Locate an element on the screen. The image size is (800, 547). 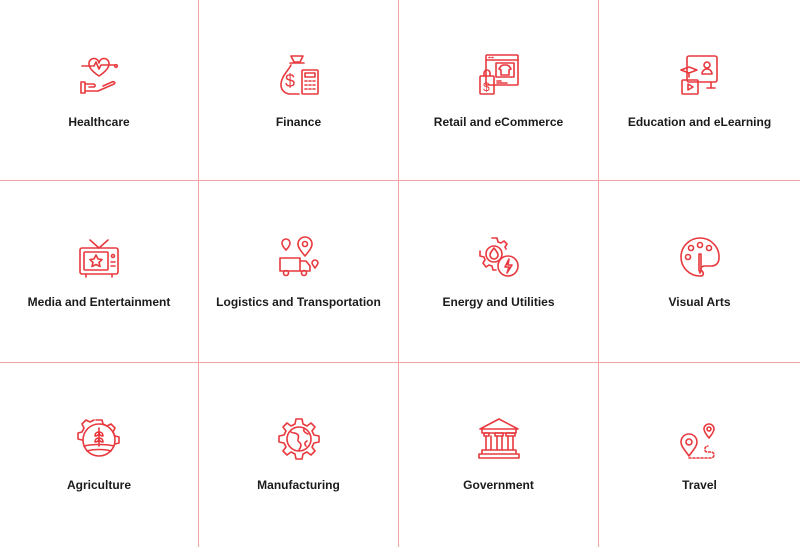
industry-label: Government is located at coordinates (498, 485).